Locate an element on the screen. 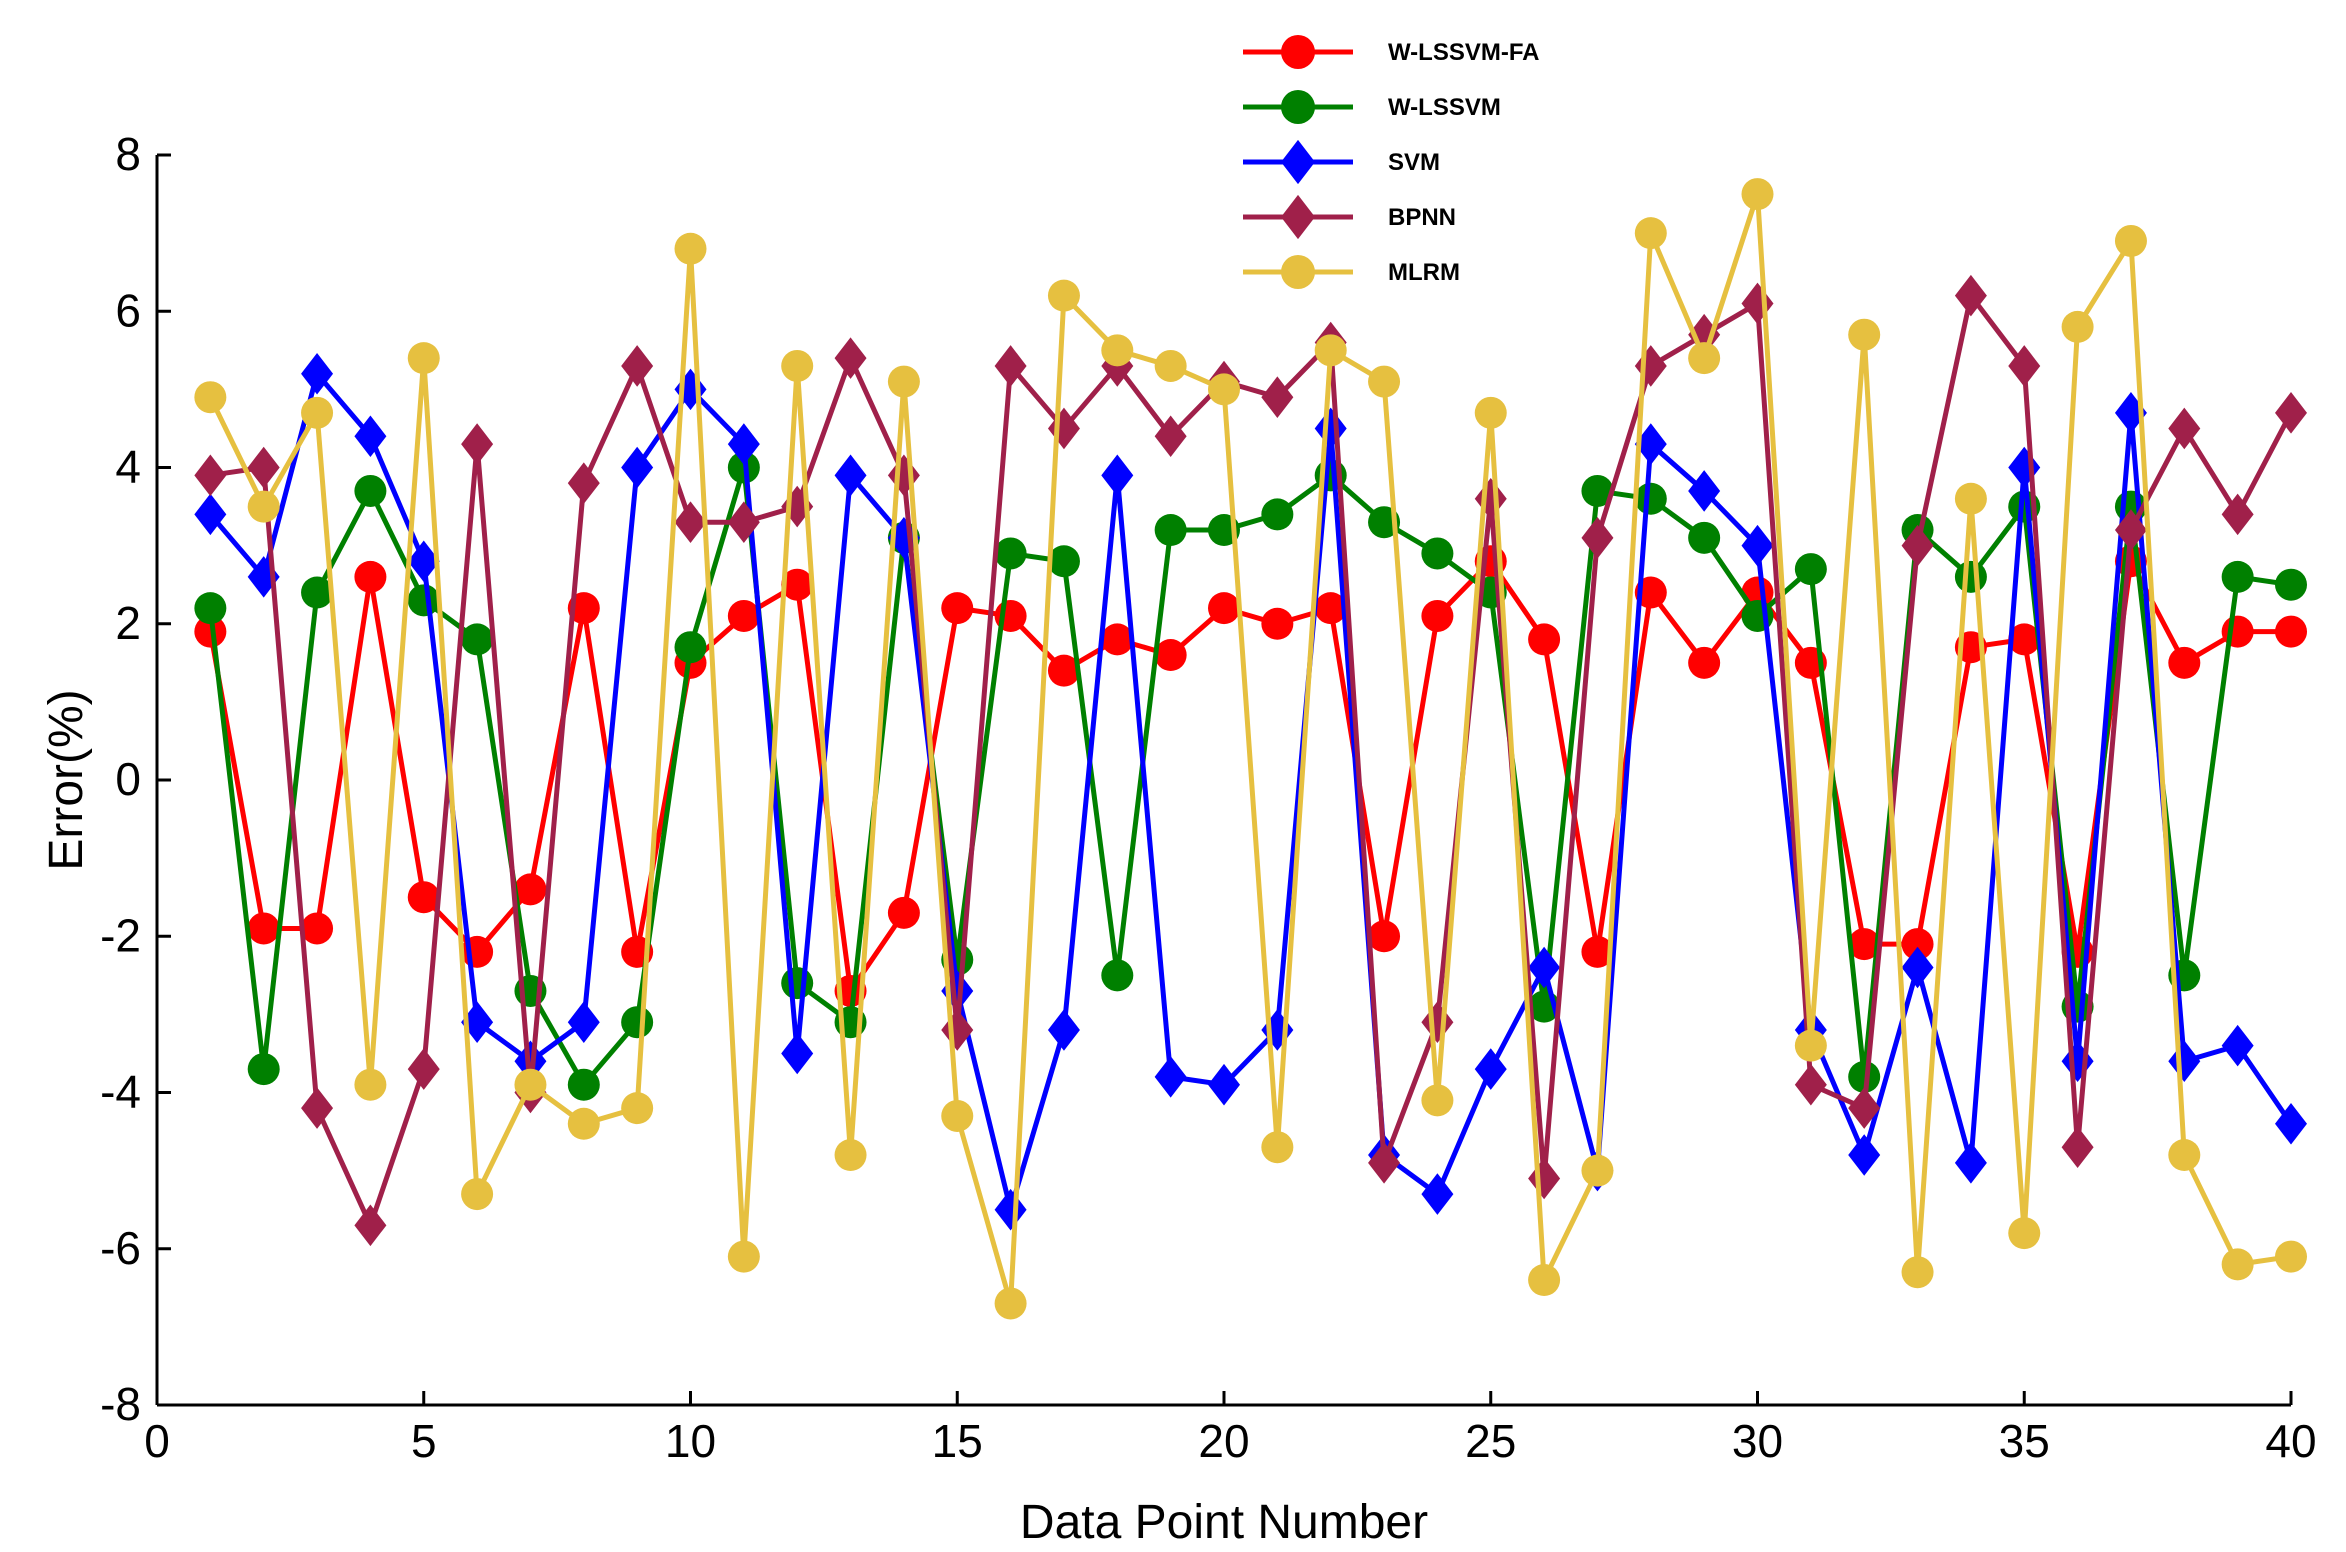 This screenshot has height=1552, width=2346. x-tick-label: 25 is located at coordinates (1490, 1441).